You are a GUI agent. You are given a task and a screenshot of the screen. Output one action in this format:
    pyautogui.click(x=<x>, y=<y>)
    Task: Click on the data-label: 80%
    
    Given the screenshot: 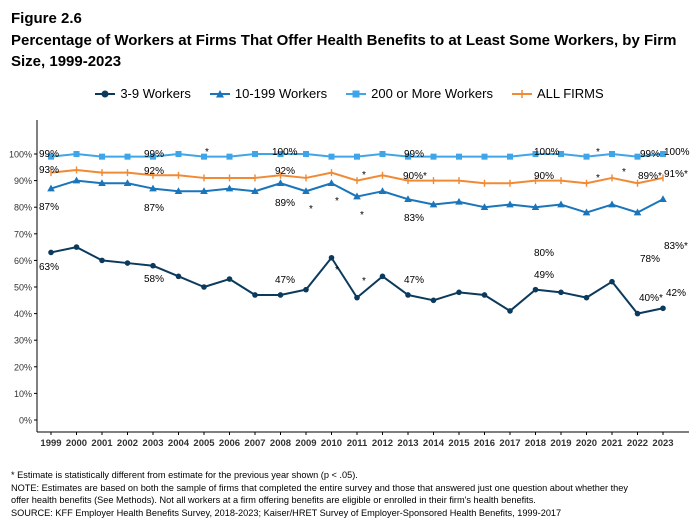 What is the action you would take?
    pyautogui.click(x=544, y=253)
    